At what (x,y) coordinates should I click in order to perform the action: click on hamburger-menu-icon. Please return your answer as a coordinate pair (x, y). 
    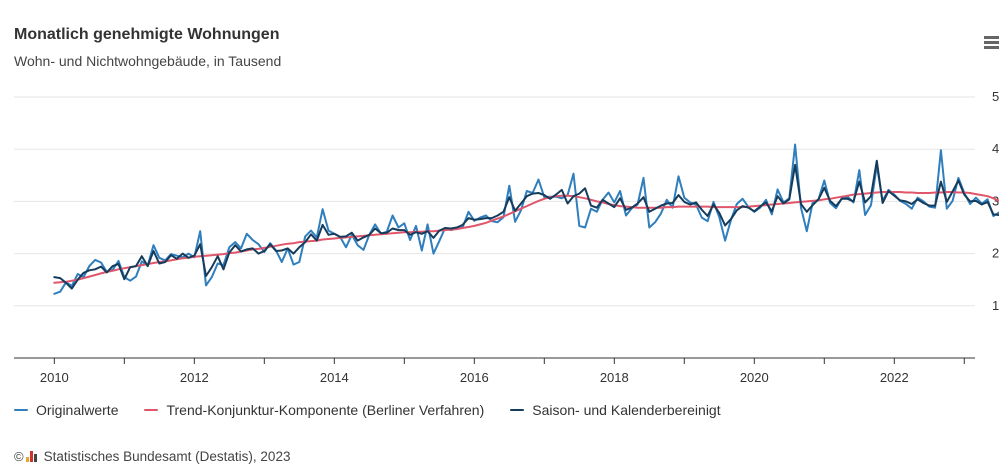
    Looking at the image, I should click on (991, 43).